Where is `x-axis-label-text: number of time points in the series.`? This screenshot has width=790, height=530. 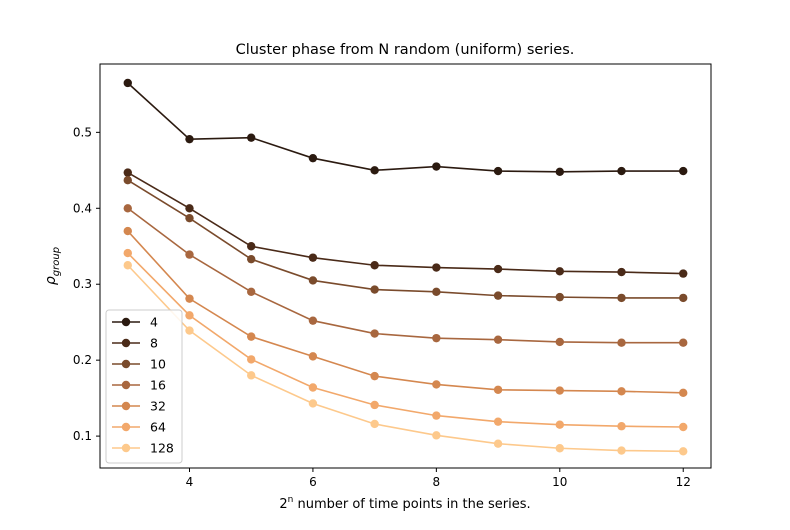
x-axis-label-text: number of time points in the series. is located at coordinates (411, 504).